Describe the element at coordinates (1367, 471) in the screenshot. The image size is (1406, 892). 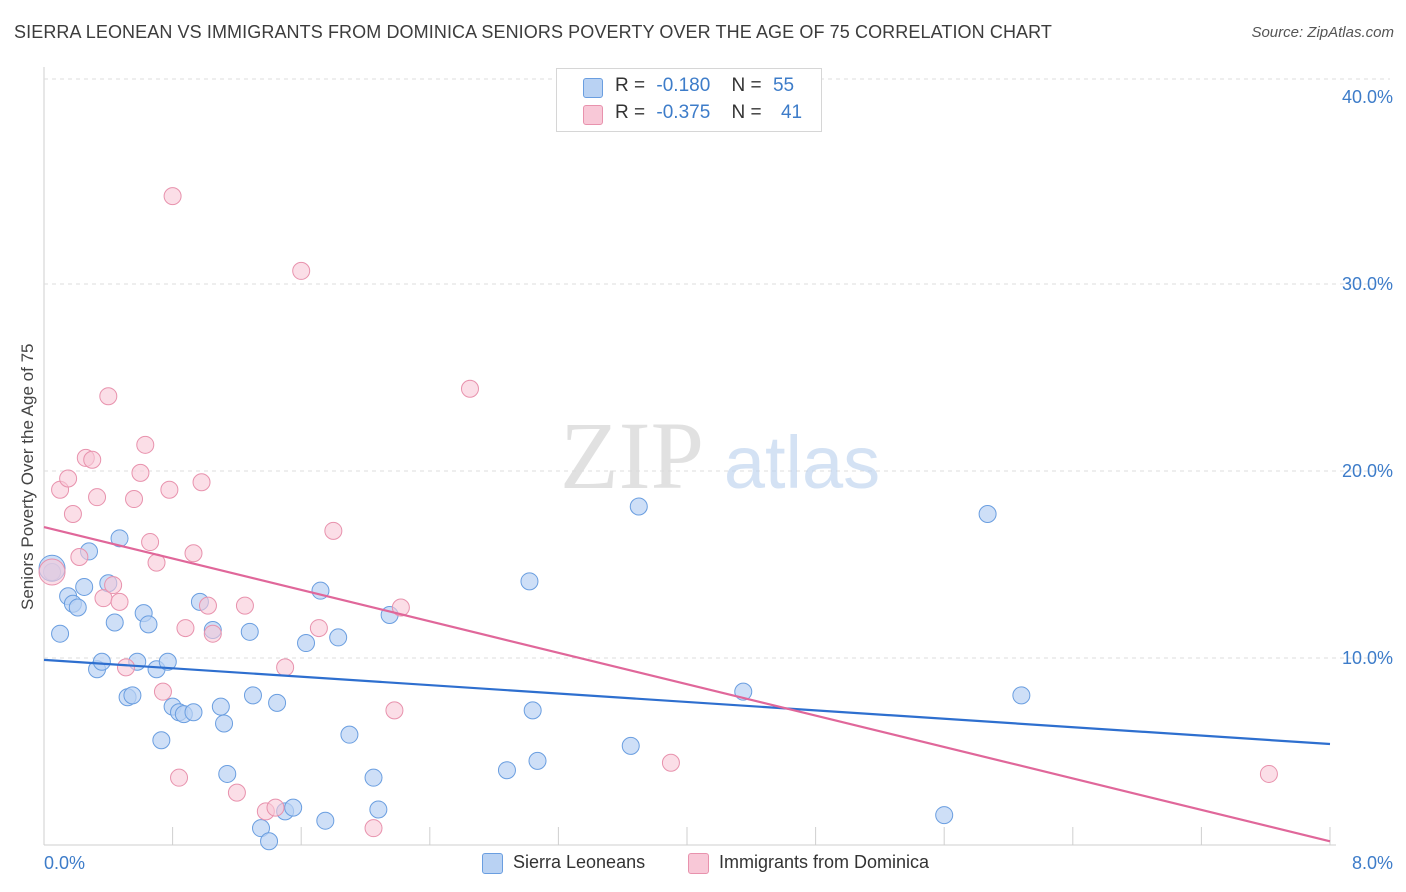
I see `y-tick-label: 20.0%` at that location.